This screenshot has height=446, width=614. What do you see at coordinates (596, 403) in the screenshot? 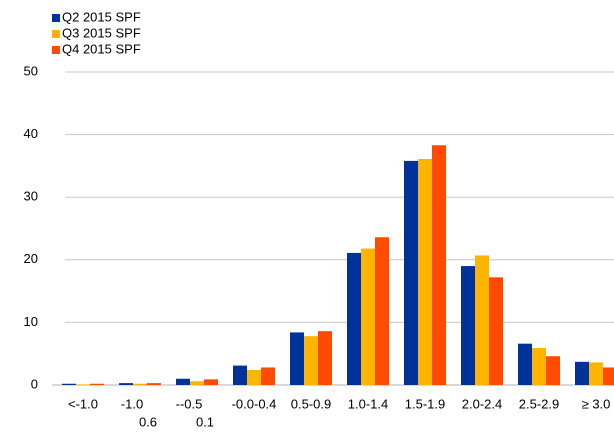
I see `x-tick-label: ≥ 3.0` at bounding box center [596, 403].